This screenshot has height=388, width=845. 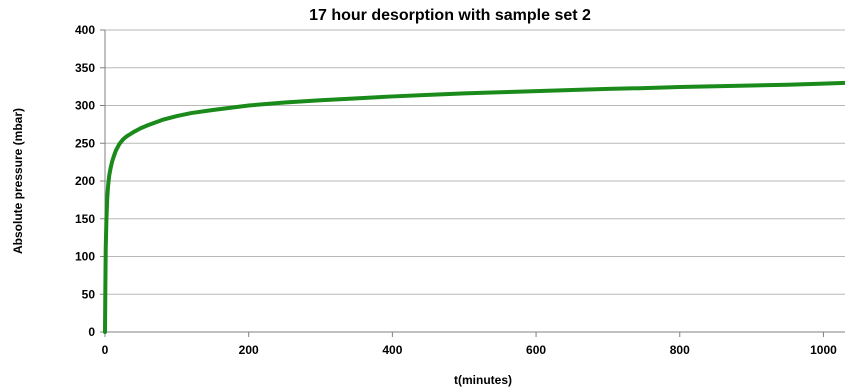 What do you see at coordinates (18, 181) in the screenshot?
I see `y-axis-label: Absolute pressure (mbar)` at bounding box center [18, 181].